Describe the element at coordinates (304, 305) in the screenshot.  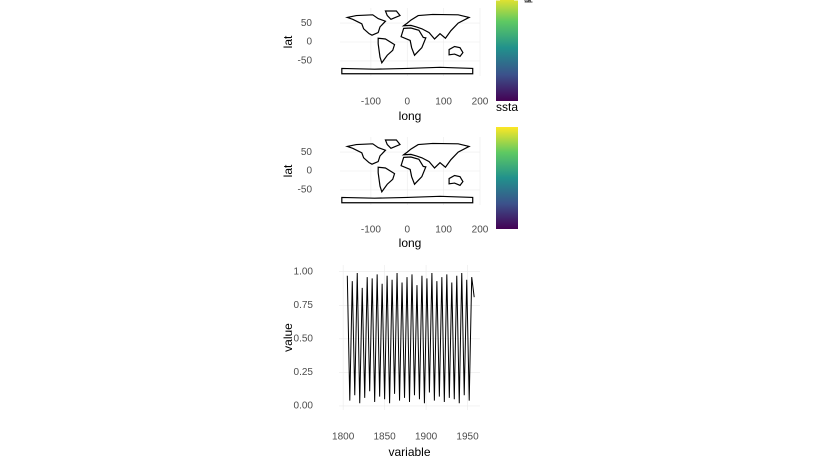
I see `y-tick-label: 0.75` at that location.